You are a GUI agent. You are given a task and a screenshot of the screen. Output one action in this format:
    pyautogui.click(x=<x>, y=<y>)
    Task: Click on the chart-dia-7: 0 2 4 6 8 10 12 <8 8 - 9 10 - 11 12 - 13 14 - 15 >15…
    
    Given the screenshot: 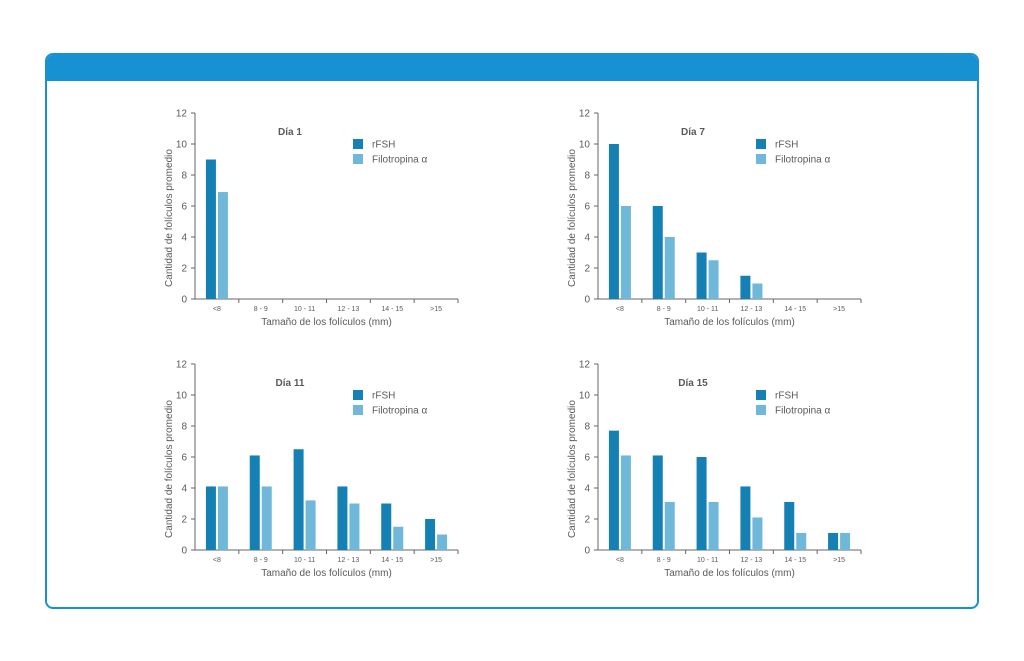 What is the action you would take?
    pyautogui.click(x=714, y=218)
    